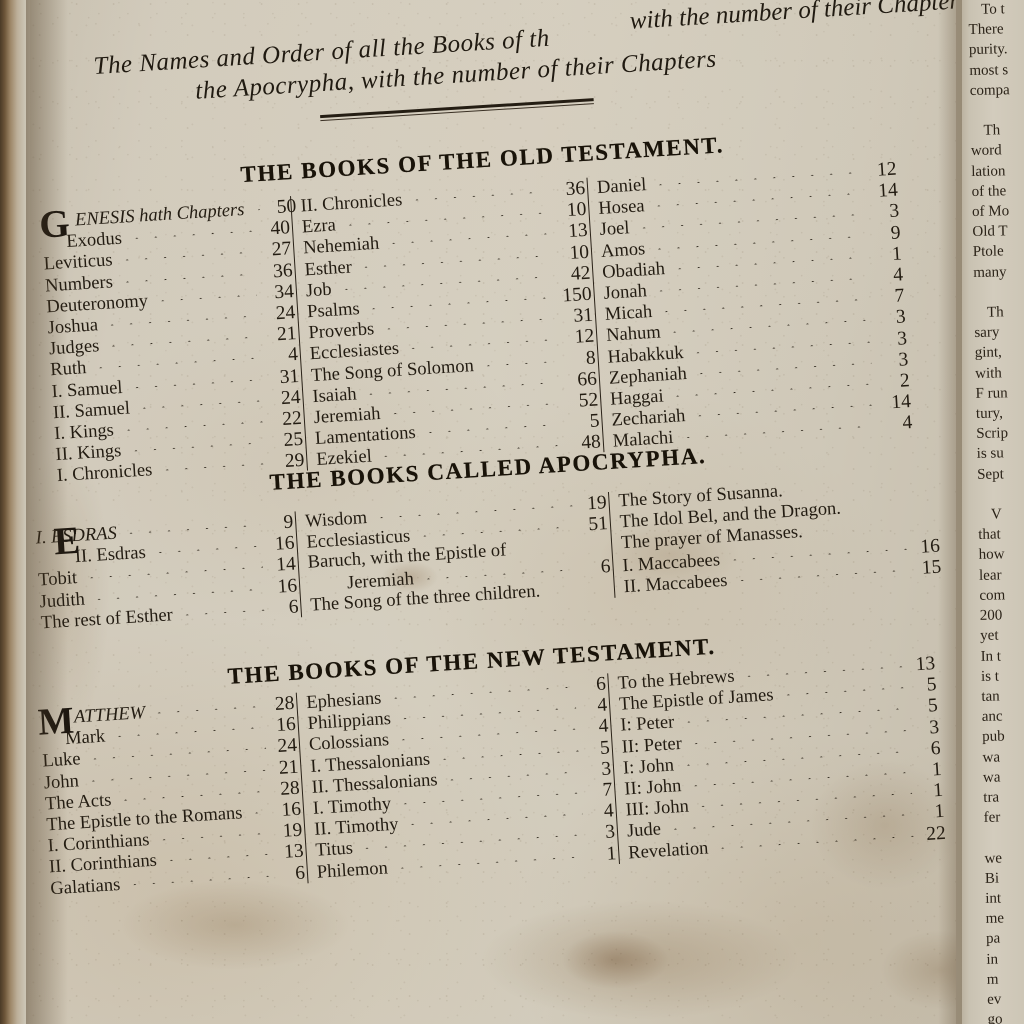  What do you see at coordinates (644, 830) in the screenshot?
I see `book-name: Jude` at bounding box center [644, 830].